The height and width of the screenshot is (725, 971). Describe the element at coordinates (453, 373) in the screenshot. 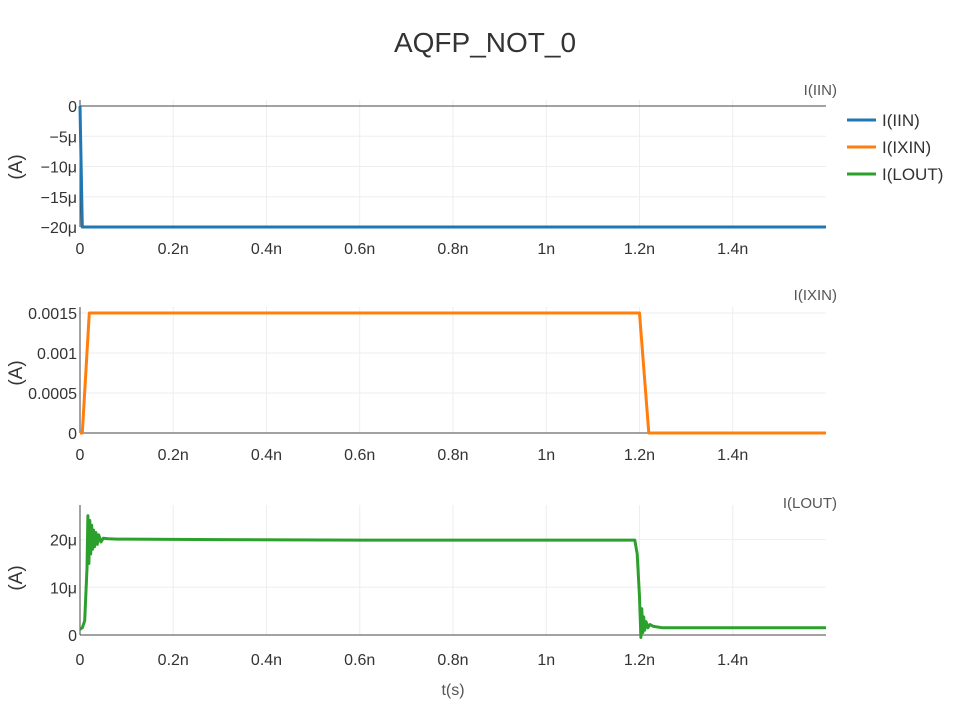

I see `series-line-I(IXIN)` at that location.